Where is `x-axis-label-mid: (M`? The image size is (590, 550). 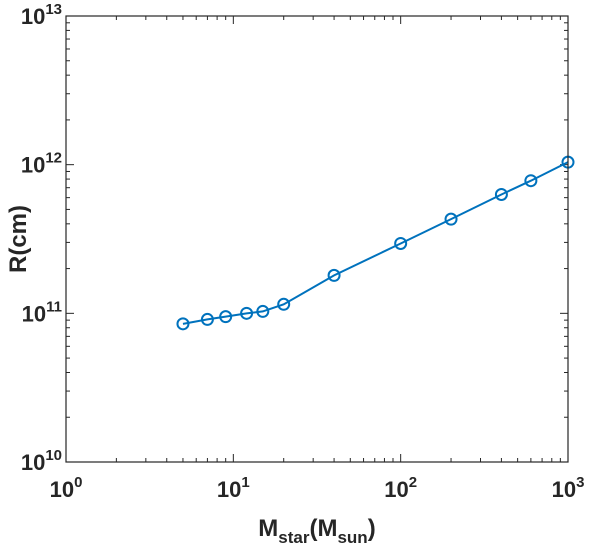 x-axis-label-mid: (M is located at coordinates (323, 528).